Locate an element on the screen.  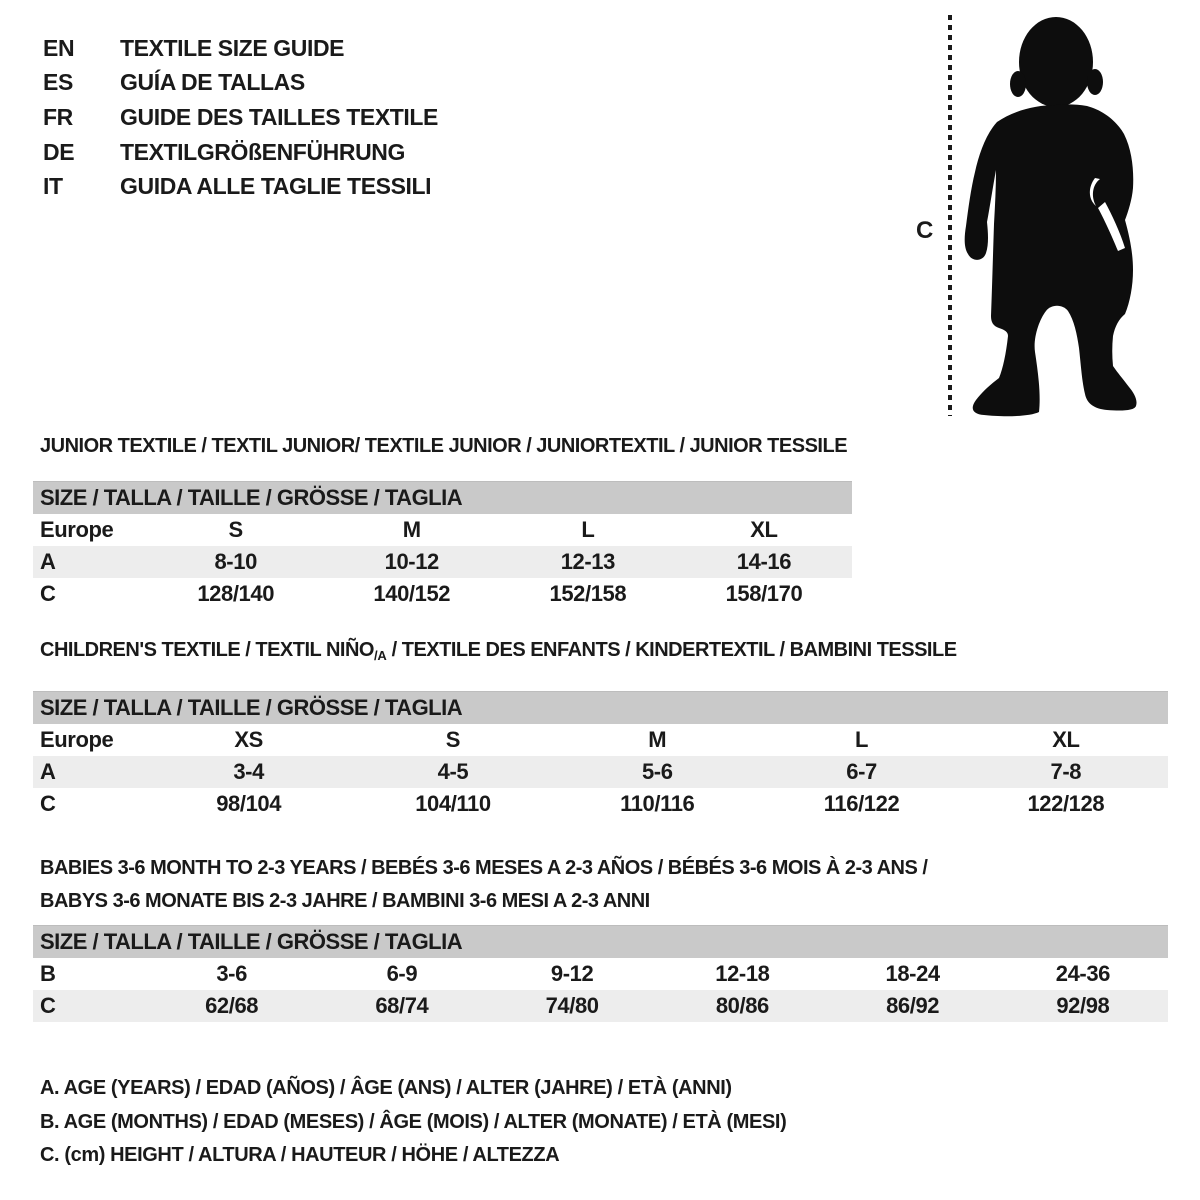
value-cell: 92/98 is located at coordinates (1083, 1005).